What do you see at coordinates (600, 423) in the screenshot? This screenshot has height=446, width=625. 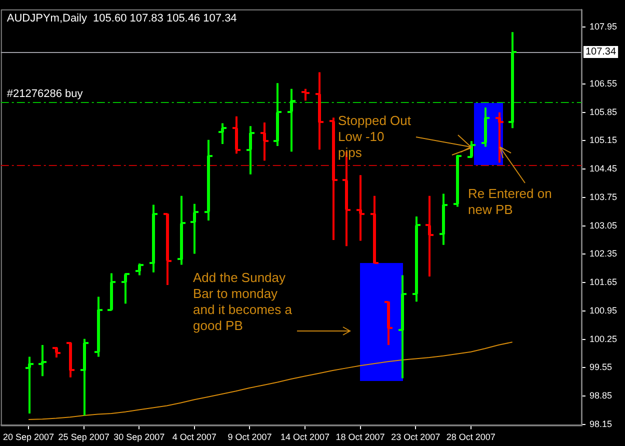 I see `y-tick-label: 98.15` at bounding box center [600, 423].